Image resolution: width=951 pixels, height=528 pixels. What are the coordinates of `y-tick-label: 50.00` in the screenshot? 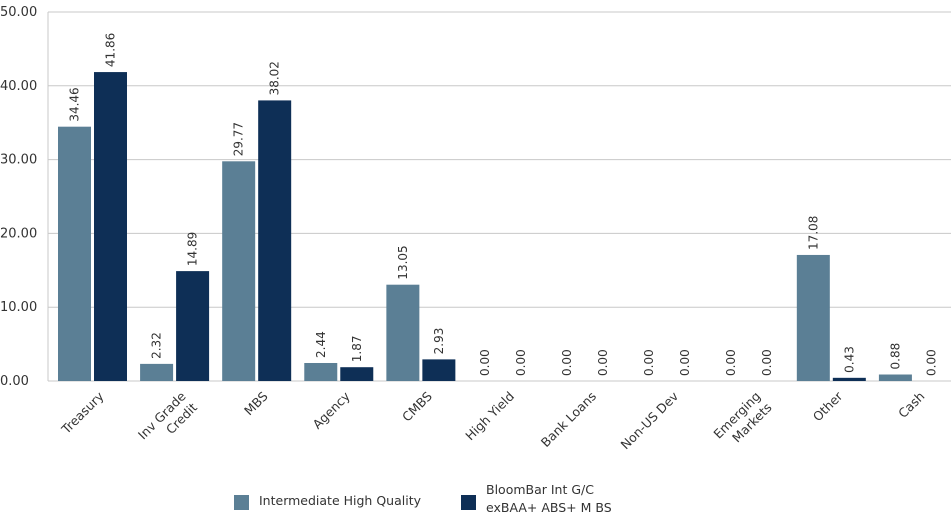 It's located at (18, 12).